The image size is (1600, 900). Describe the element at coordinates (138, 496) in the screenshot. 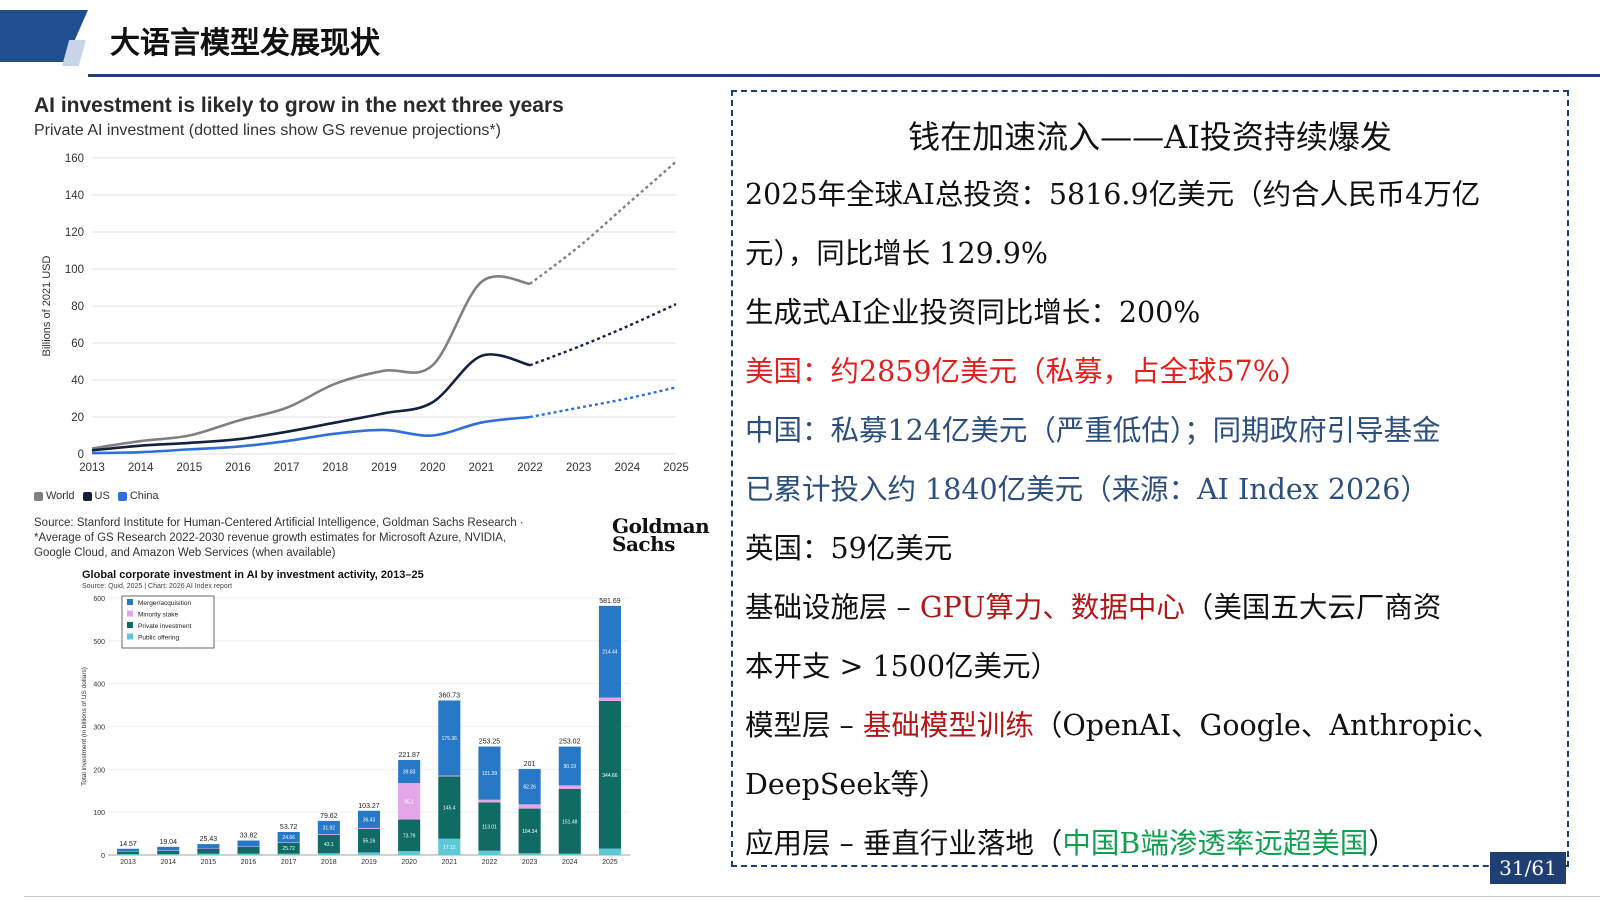

I see `legend-item: China` at that location.